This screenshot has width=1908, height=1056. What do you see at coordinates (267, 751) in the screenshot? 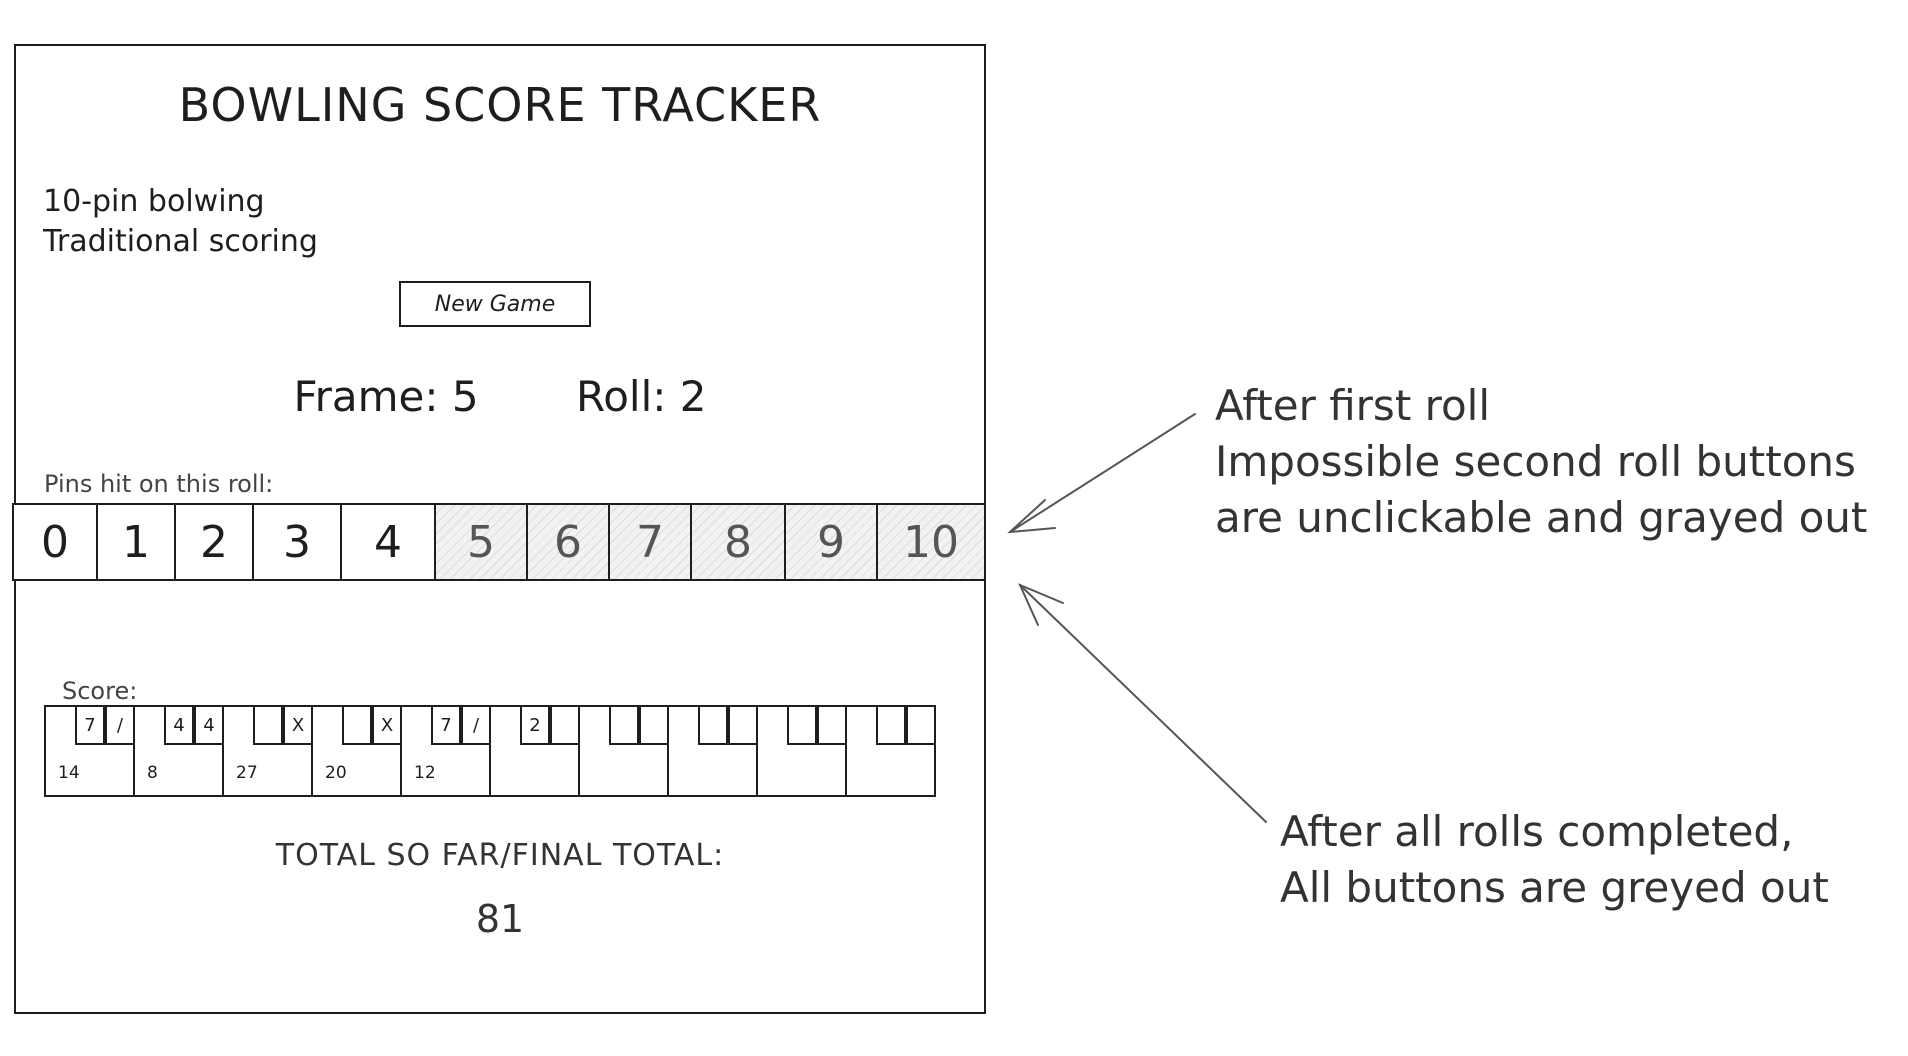
I see `score-frame-3: X 27` at bounding box center [267, 751].